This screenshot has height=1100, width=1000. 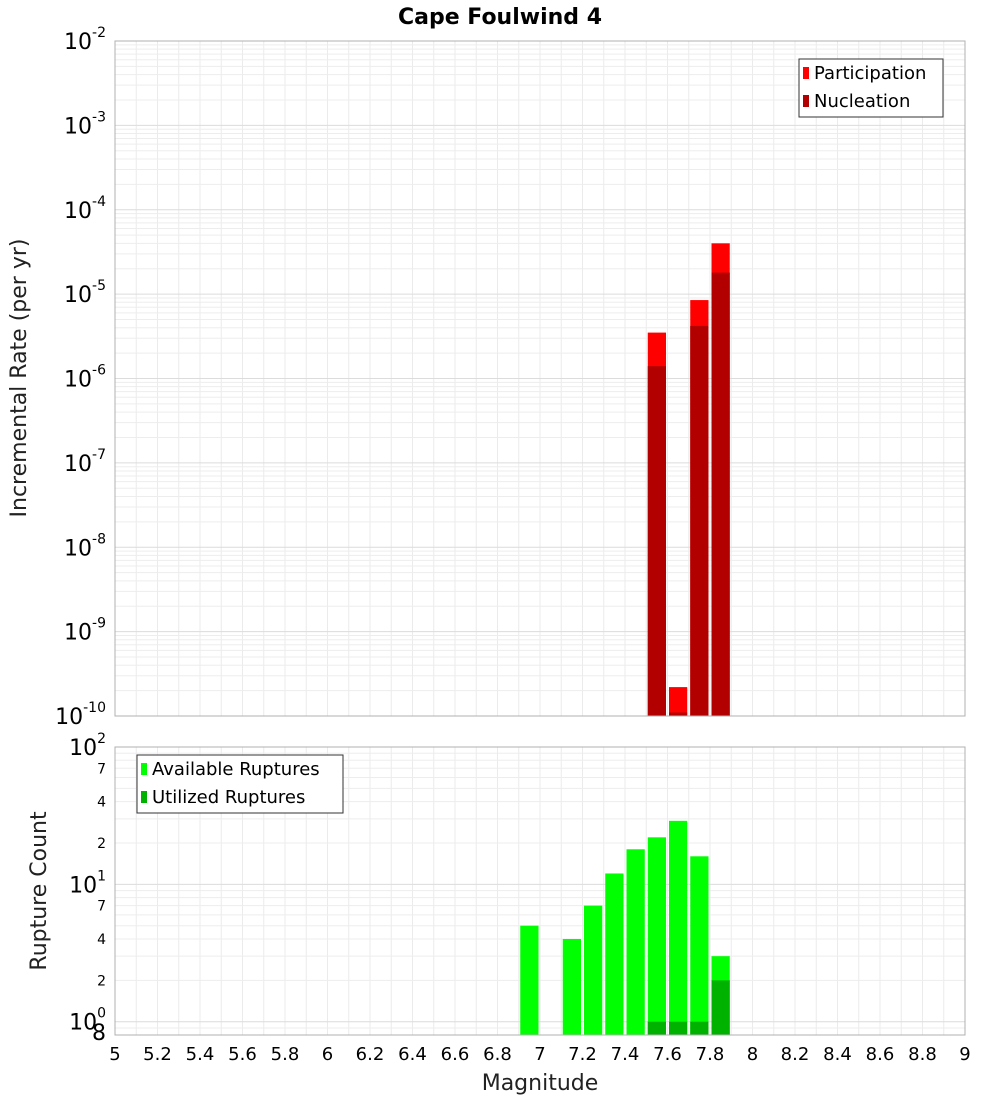 What do you see at coordinates (85, 546) in the screenshot?
I see `top-y-tick-label: 10⁻⁸` at bounding box center [85, 546].